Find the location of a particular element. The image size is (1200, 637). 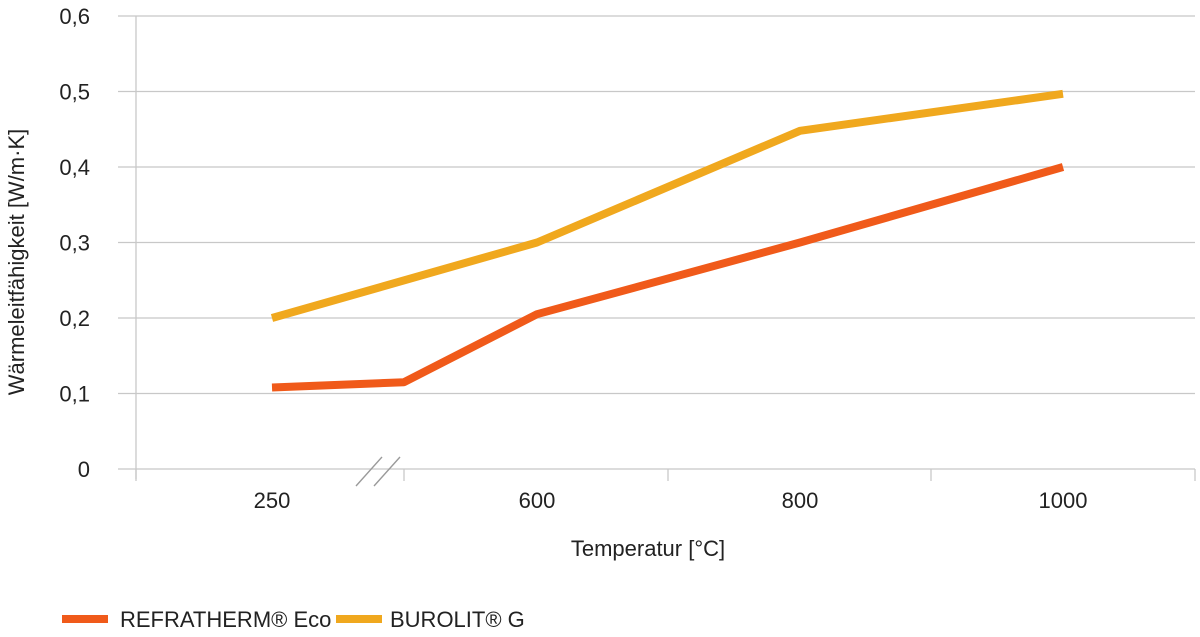

y-tick-label-3: 0,3 is located at coordinates (74, 243).